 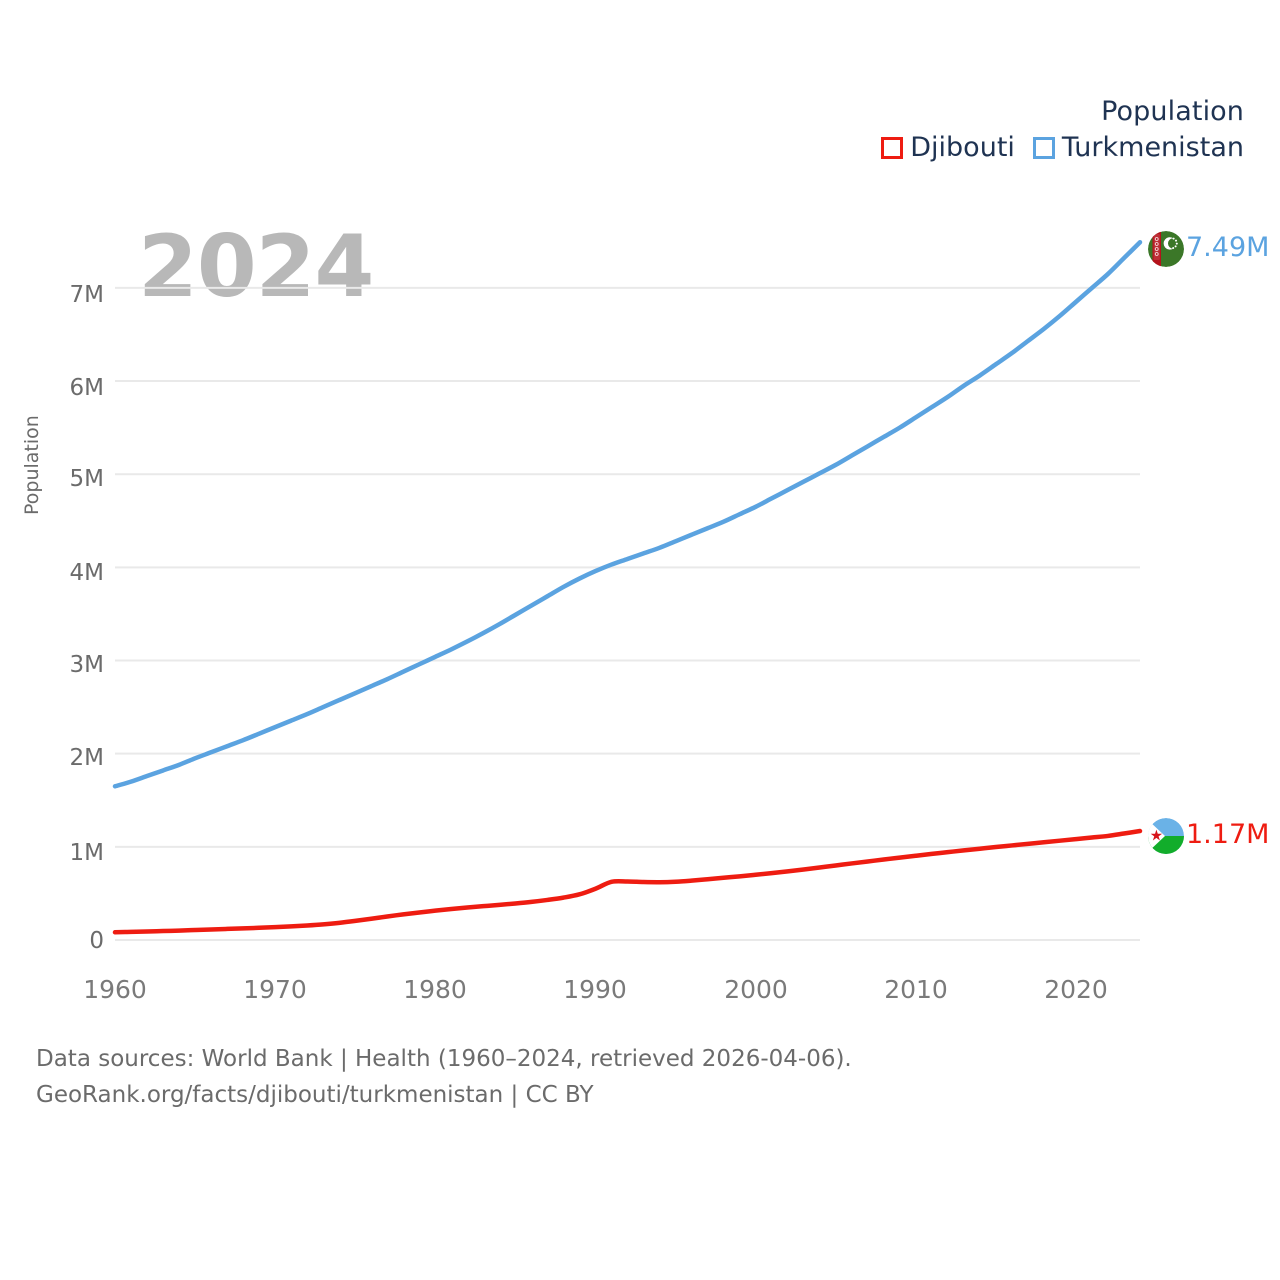 I want to click on chart-legend: Population Djibouti Turkmenistan, so click(x=1062, y=128).